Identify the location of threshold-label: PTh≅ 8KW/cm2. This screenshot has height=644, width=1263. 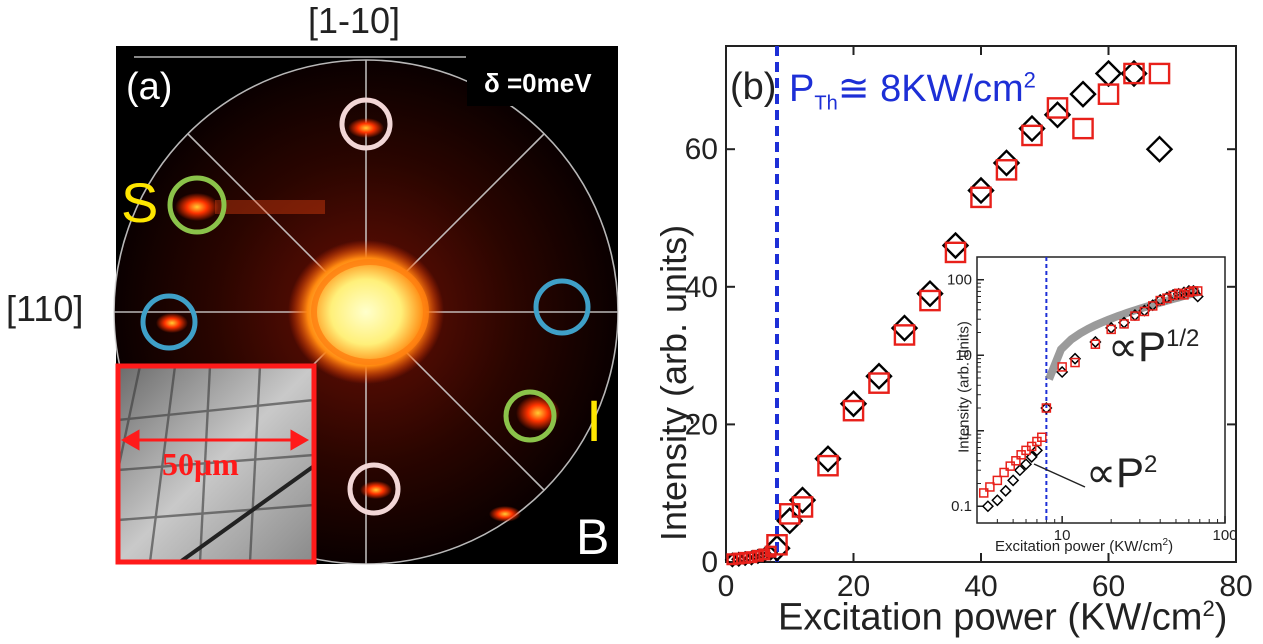
(912, 91).